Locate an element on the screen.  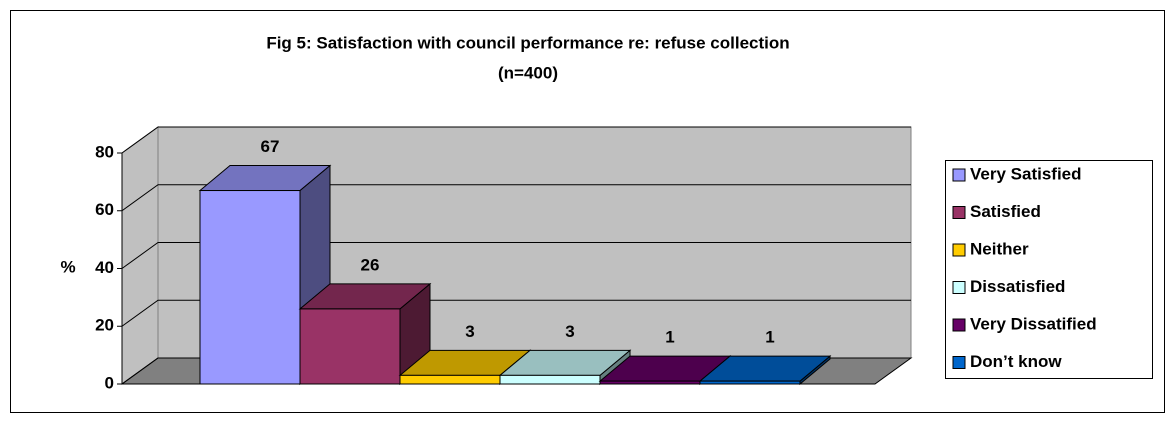
legend-box is located at coordinates (1049, 269).